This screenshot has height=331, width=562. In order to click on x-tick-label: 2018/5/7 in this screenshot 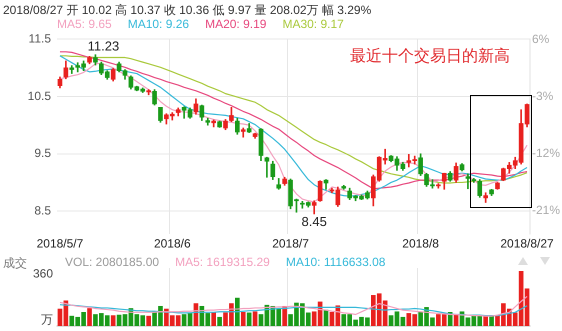, I will do `click(60, 243)`.